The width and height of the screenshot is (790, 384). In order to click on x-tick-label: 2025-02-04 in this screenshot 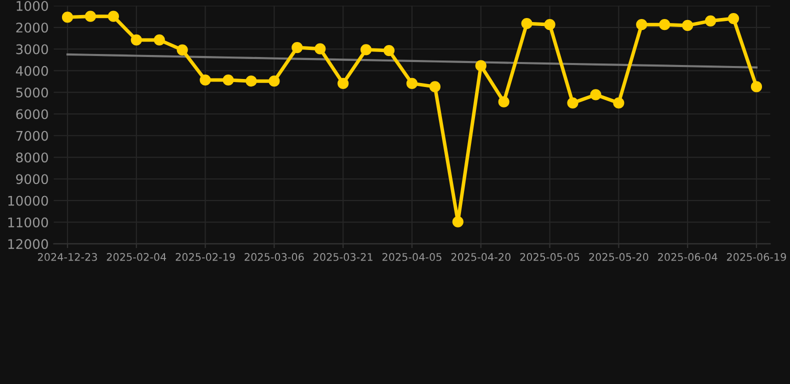, I will do `click(136, 257)`.